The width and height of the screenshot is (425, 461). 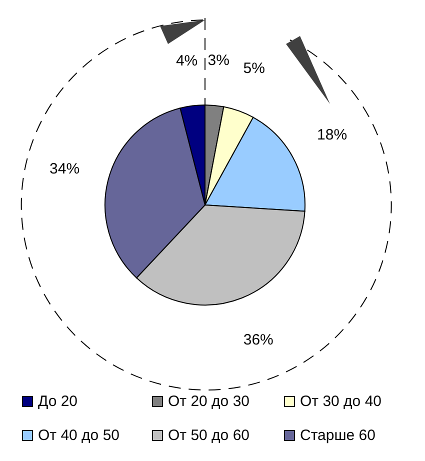 What do you see at coordinates (219, 61) in the screenshot?
I see `data-label: 3%` at bounding box center [219, 61].